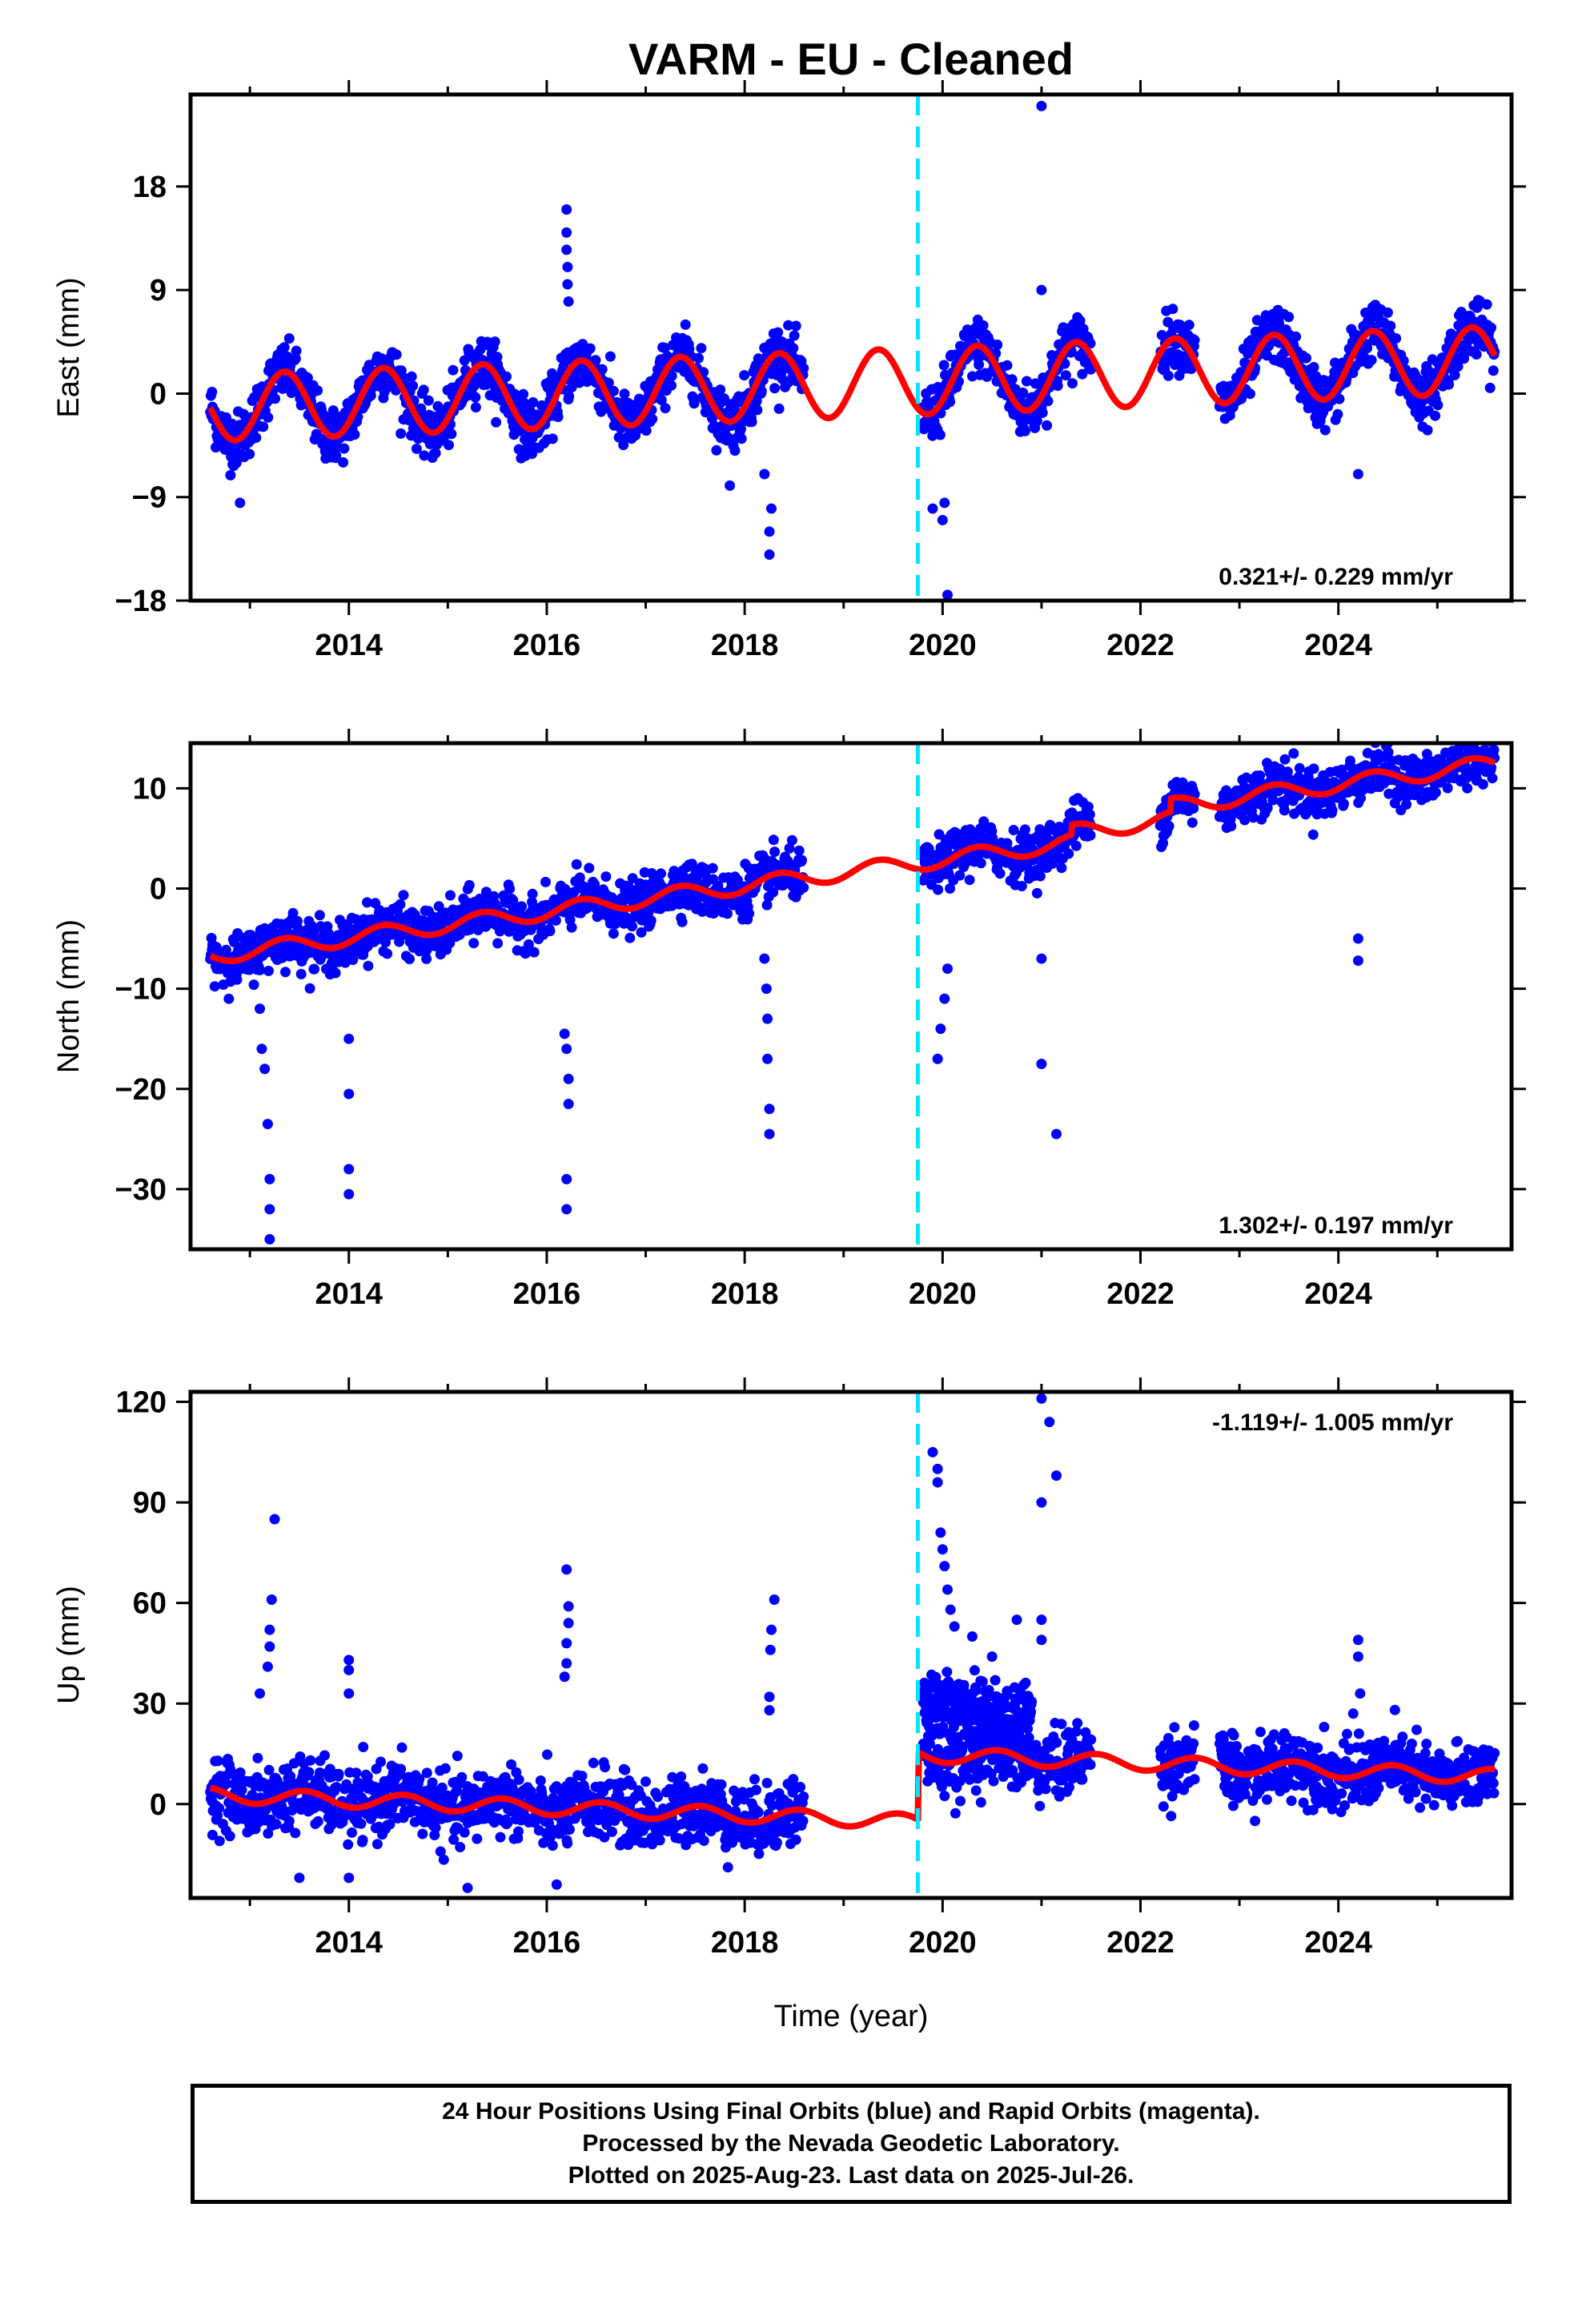  Describe the element at coordinates (141, 601) in the screenshot. I see `y-tick-label: −18` at that location.